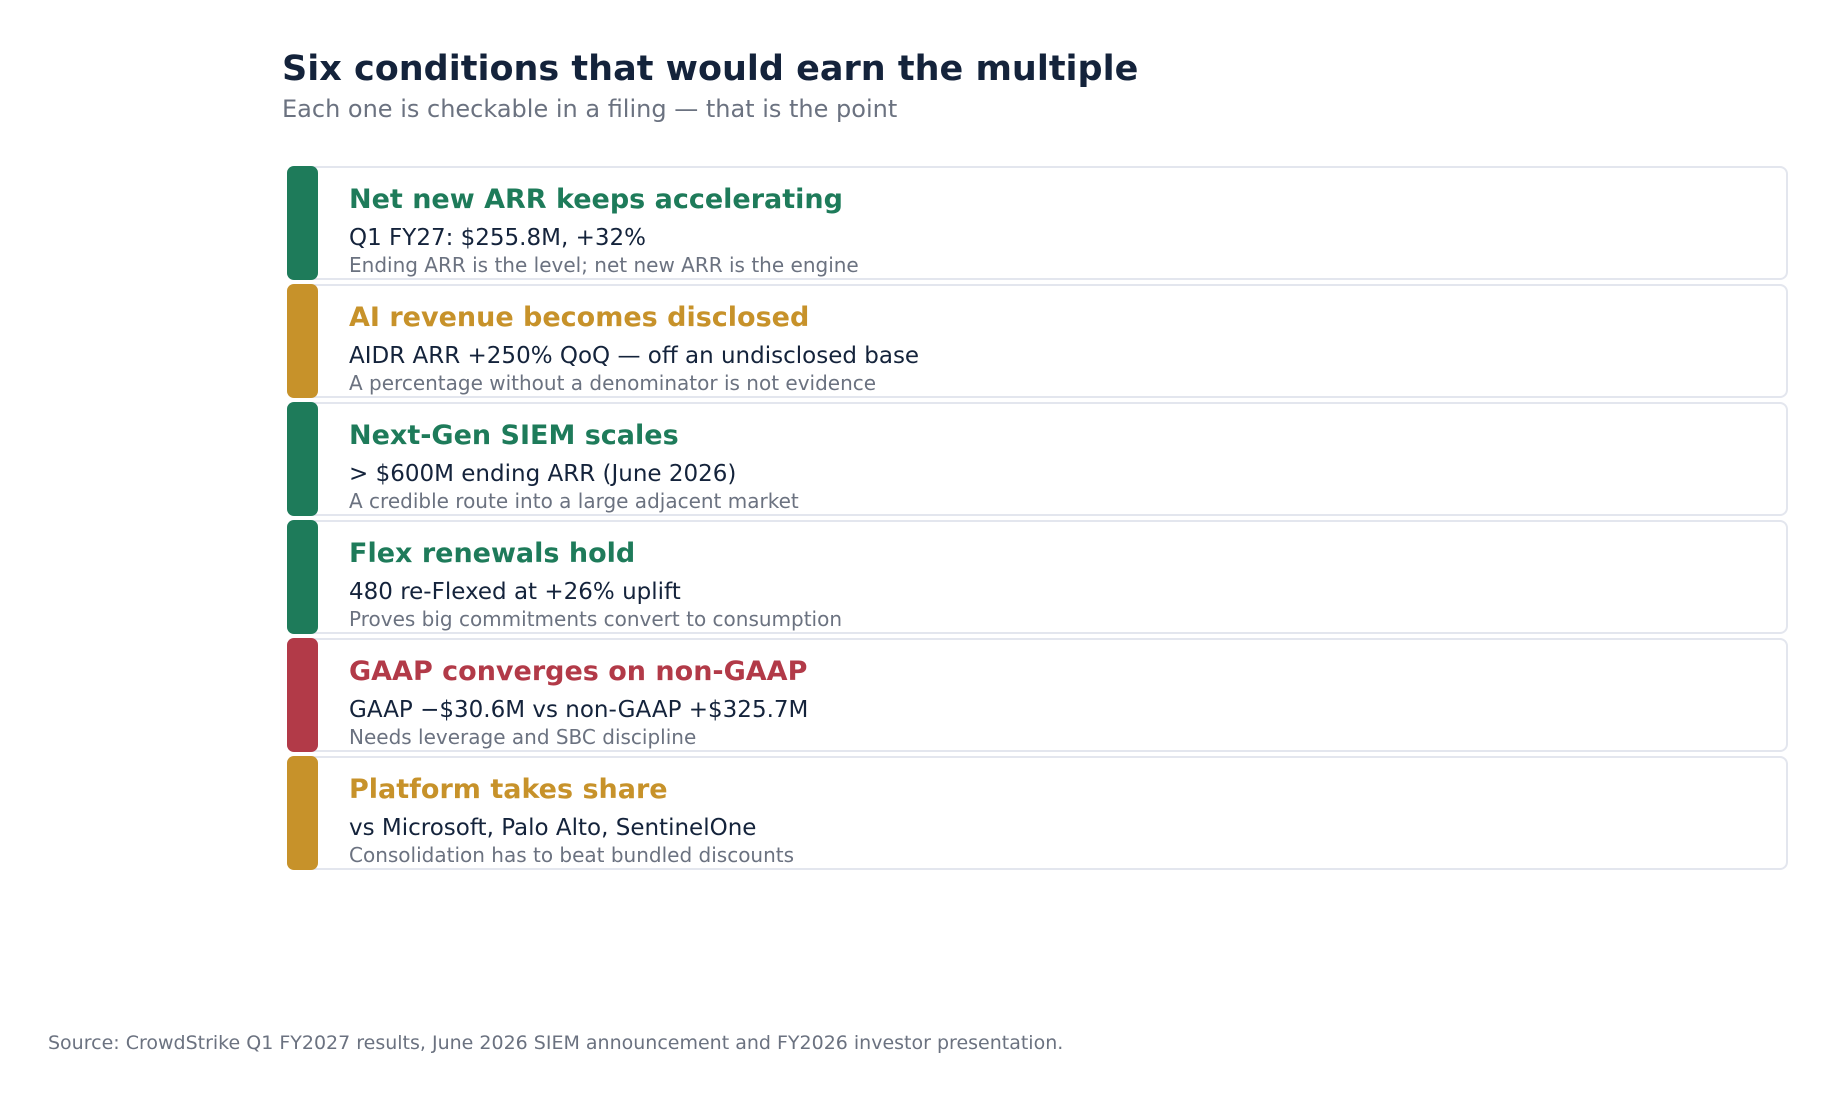 This screenshot has height=1093, width=1829. What do you see at coordinates (596, 199) in the screenshot?
I see `condition-title: Net new ARR keeps accelerating` at bounding box center [596, 199].